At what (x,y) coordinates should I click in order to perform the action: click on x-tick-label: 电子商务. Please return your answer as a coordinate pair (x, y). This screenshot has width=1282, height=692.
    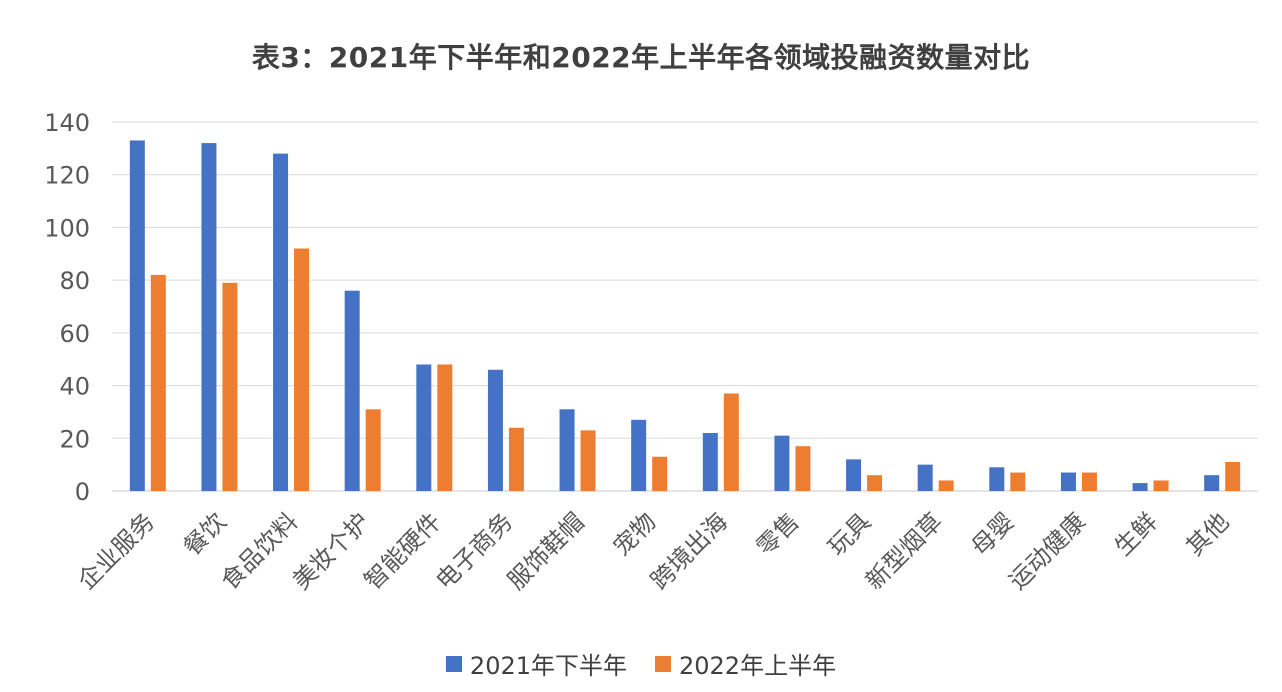
    Looking at the image, I should click on (474, 551).